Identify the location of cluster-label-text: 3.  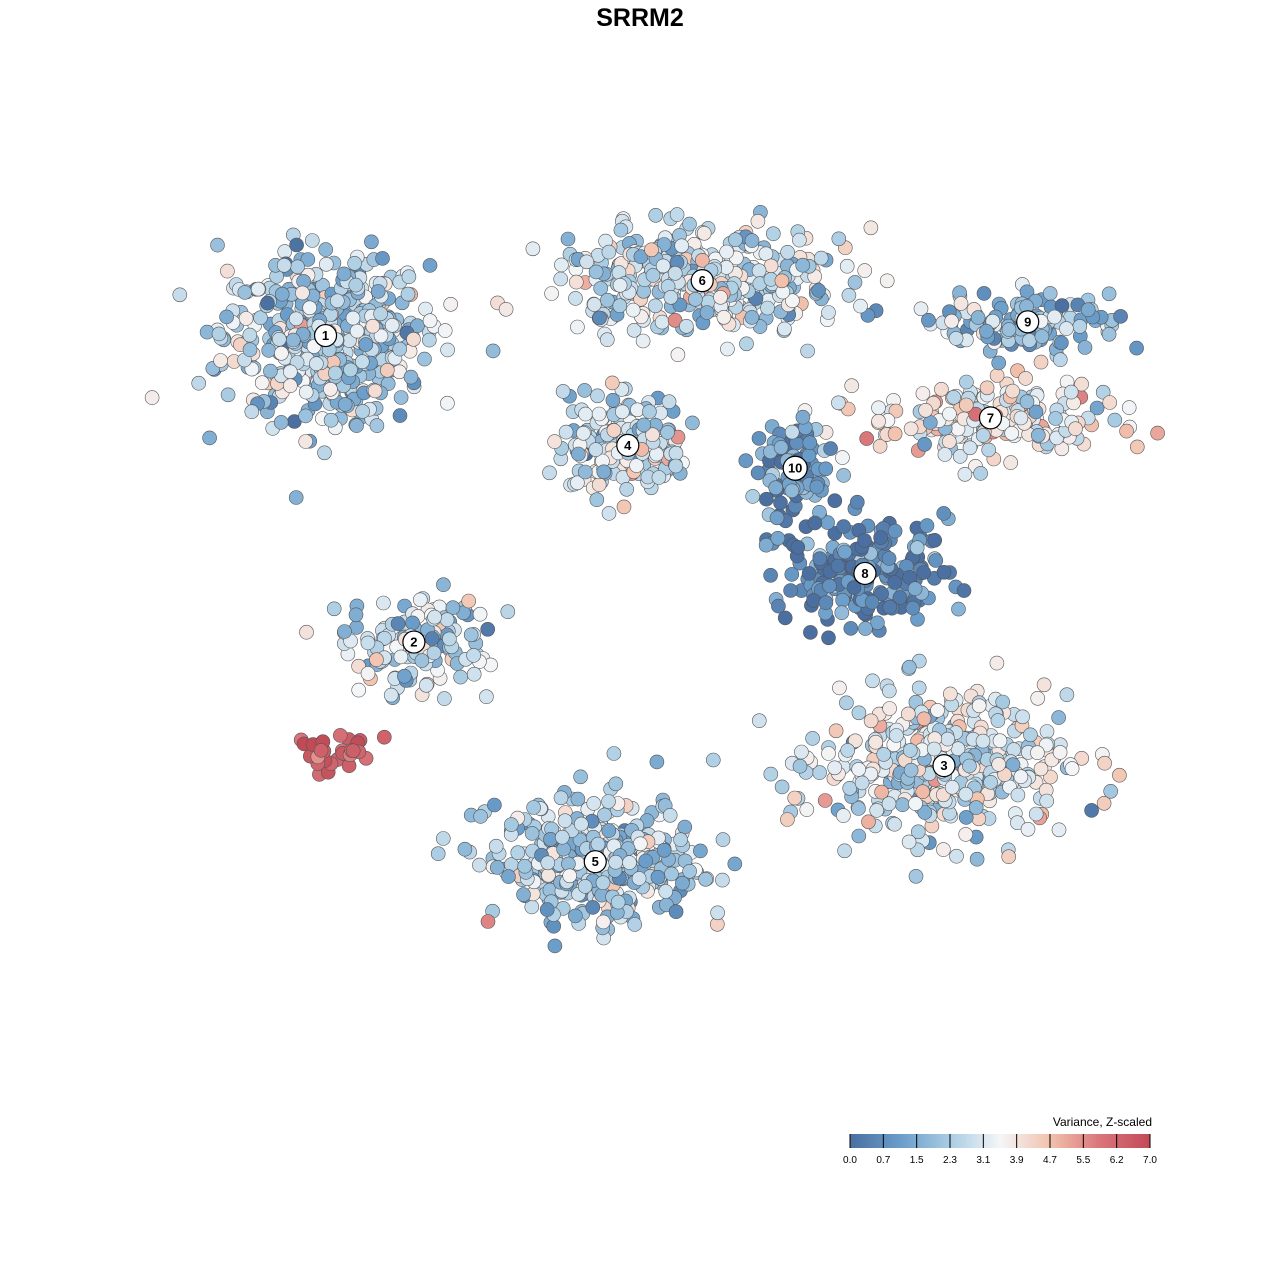
(943, 765).